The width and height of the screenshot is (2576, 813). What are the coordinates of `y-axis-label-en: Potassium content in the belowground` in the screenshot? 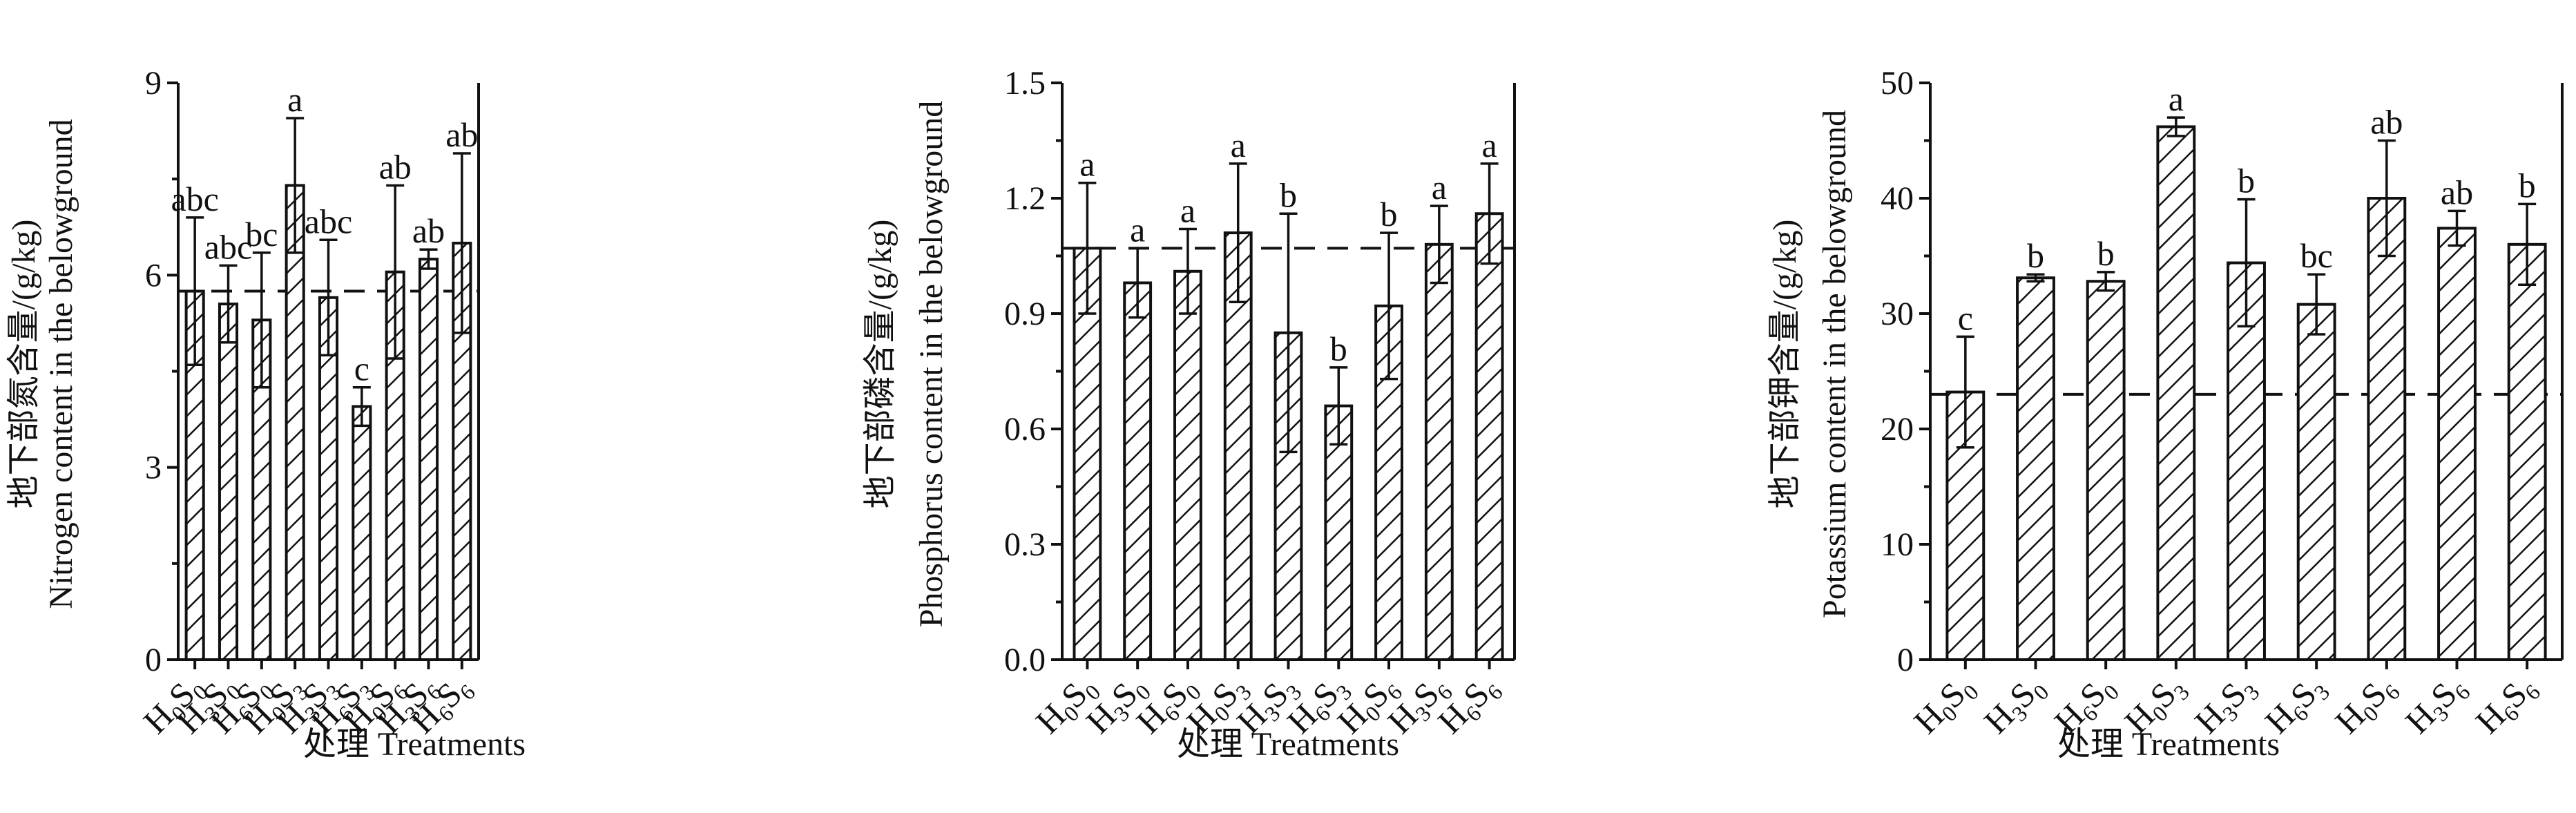 It's located at (1834, 364).